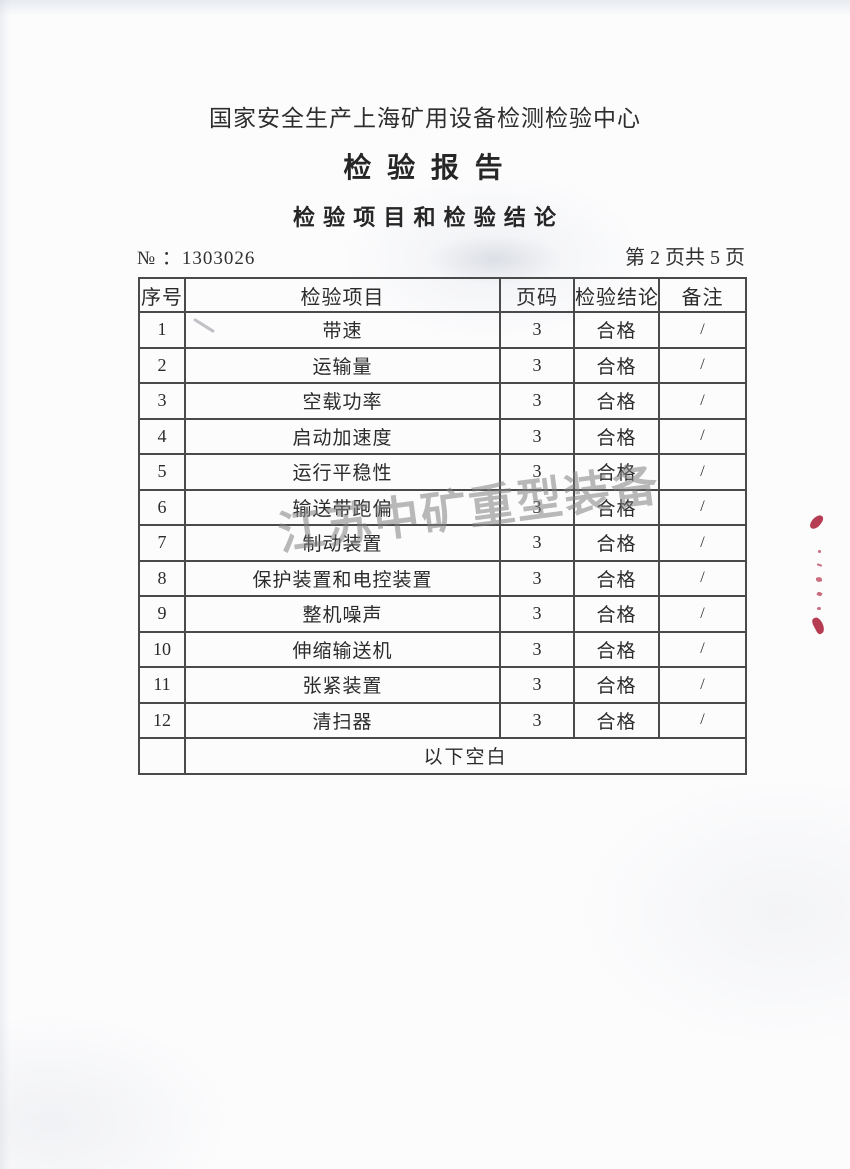 This screenshot has height=1169, width=850. I want to click on table-row: 9 整机噪声 3 合格 /, so click(442, 614).